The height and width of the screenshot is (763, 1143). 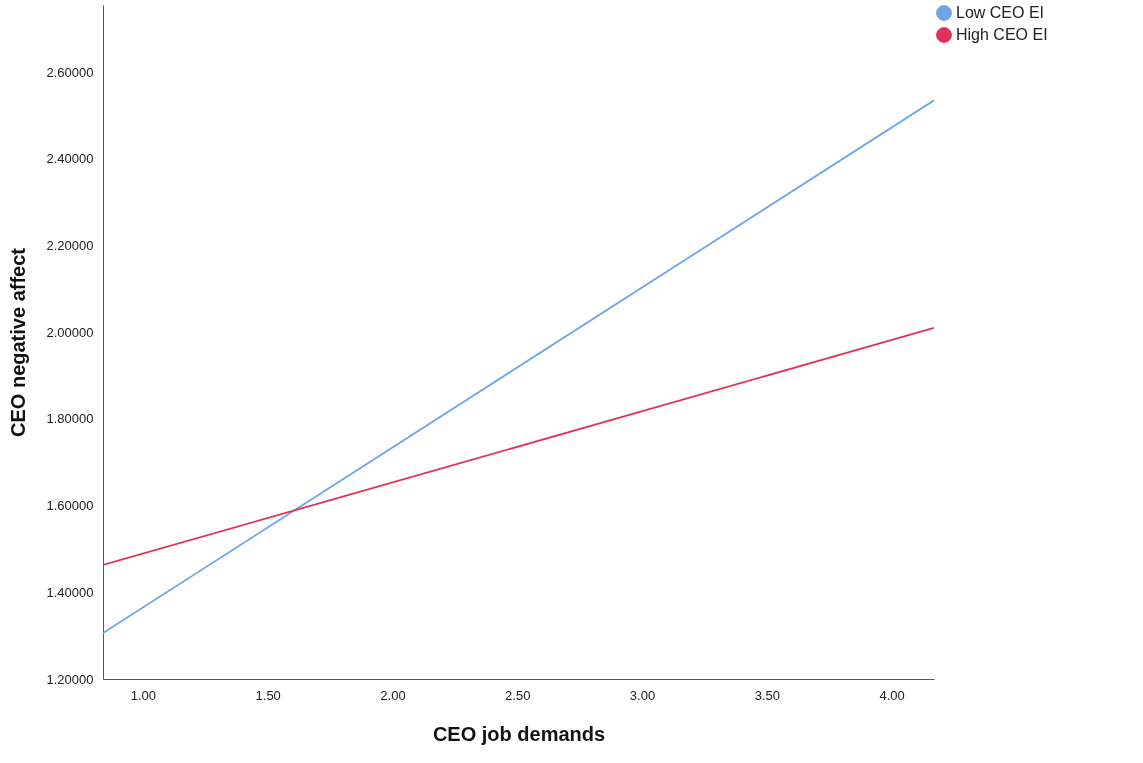 What do you see at coordinates (17, 342) in the screenshot?
I see `y-axis-title: CEO negative affect` at bounding box center [17, 342].